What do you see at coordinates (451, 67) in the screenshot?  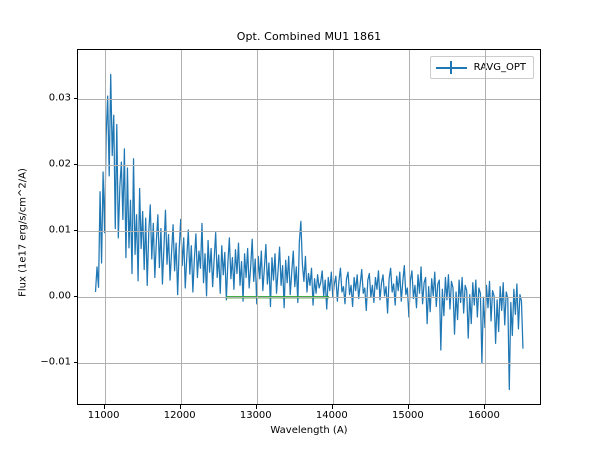 I see `errorbar-plus-icon` at bounding box center [451, 67].